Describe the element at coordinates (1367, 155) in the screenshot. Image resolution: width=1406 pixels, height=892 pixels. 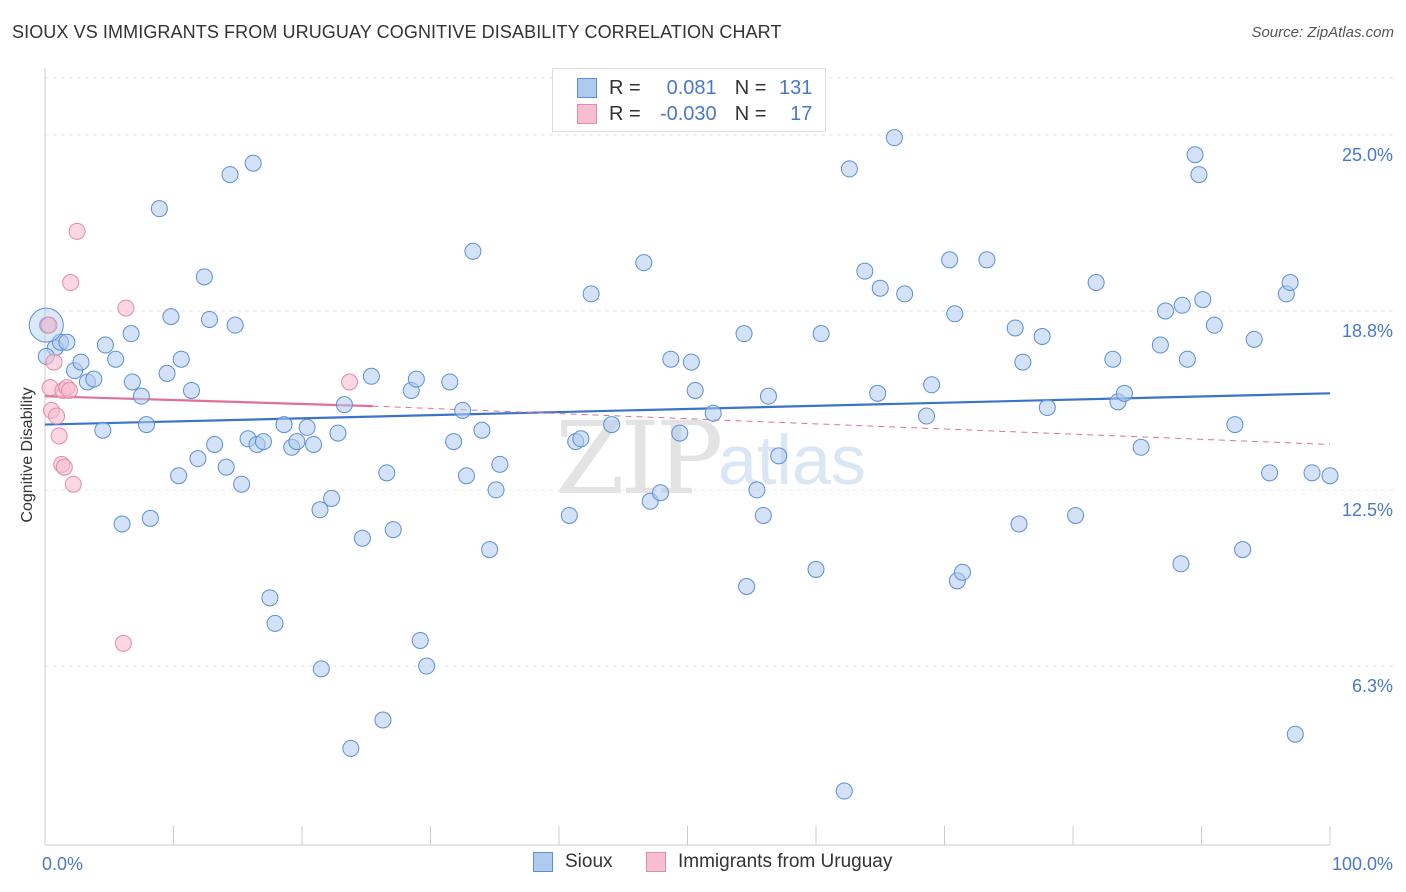
I see `y-tick-label: 25.0%` at that location.